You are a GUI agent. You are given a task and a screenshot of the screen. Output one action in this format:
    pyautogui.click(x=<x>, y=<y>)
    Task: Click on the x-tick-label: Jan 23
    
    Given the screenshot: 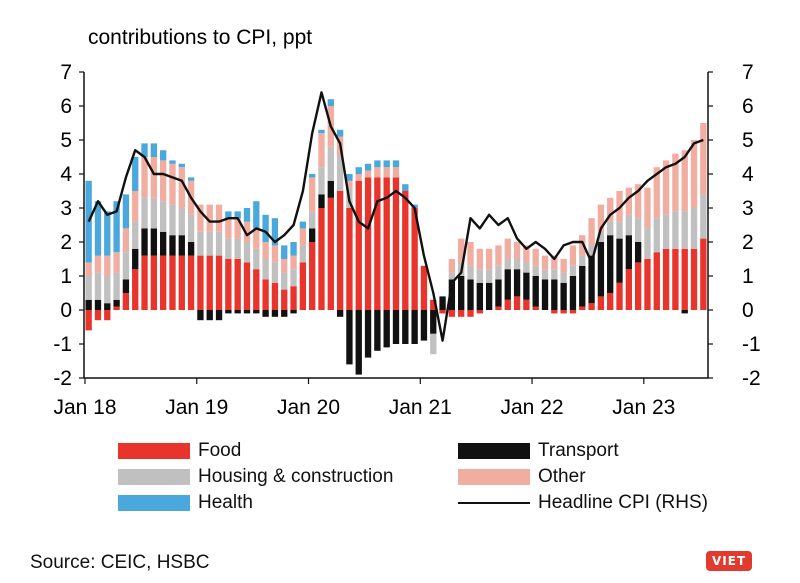 What is the action you would take?
    pyautogui.click(x=643, y=407)
    